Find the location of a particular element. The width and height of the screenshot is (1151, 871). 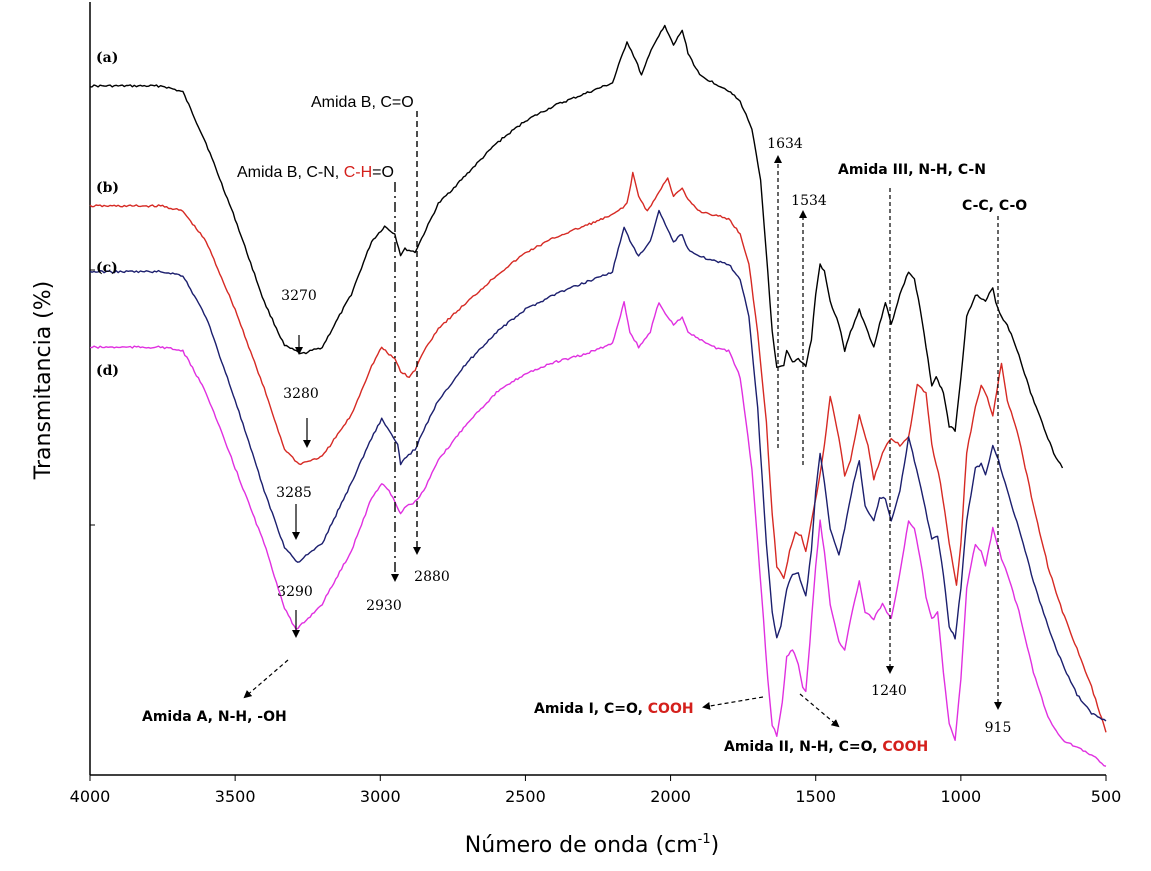

peak-label-1534: 1534 is located at coordinates (809, 201).